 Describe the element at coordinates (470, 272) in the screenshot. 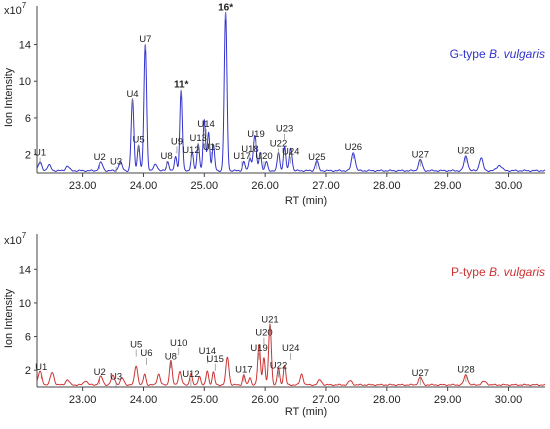

I see `legend-prefix: P-type` at that location.